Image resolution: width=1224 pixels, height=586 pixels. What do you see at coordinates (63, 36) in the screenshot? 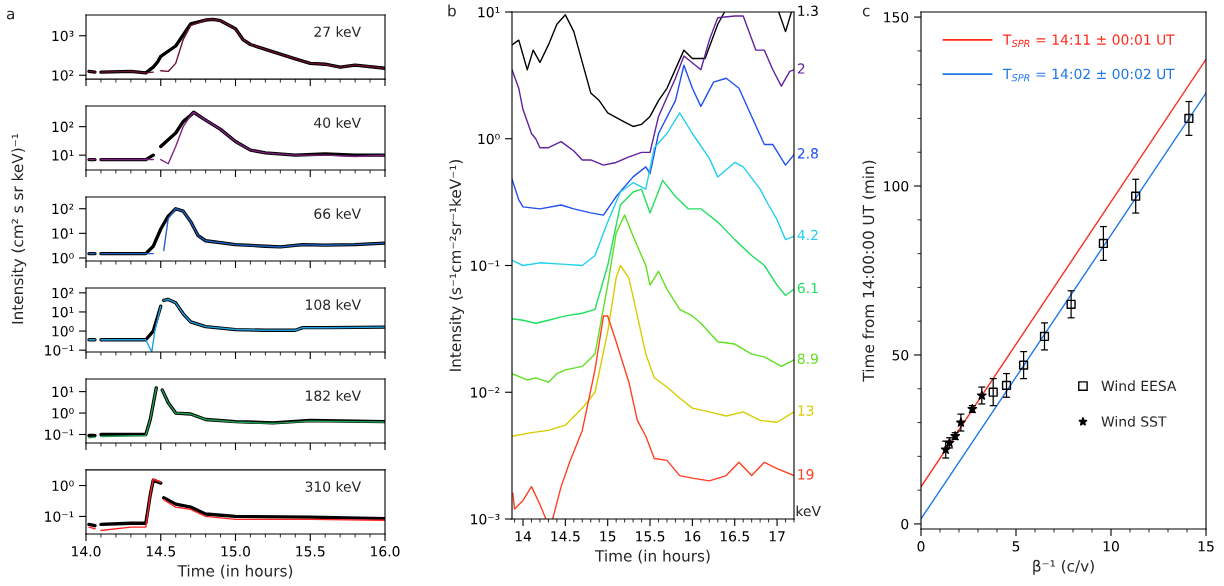
I see `y-tick-label: 10³` at bounding box center [63, 36].